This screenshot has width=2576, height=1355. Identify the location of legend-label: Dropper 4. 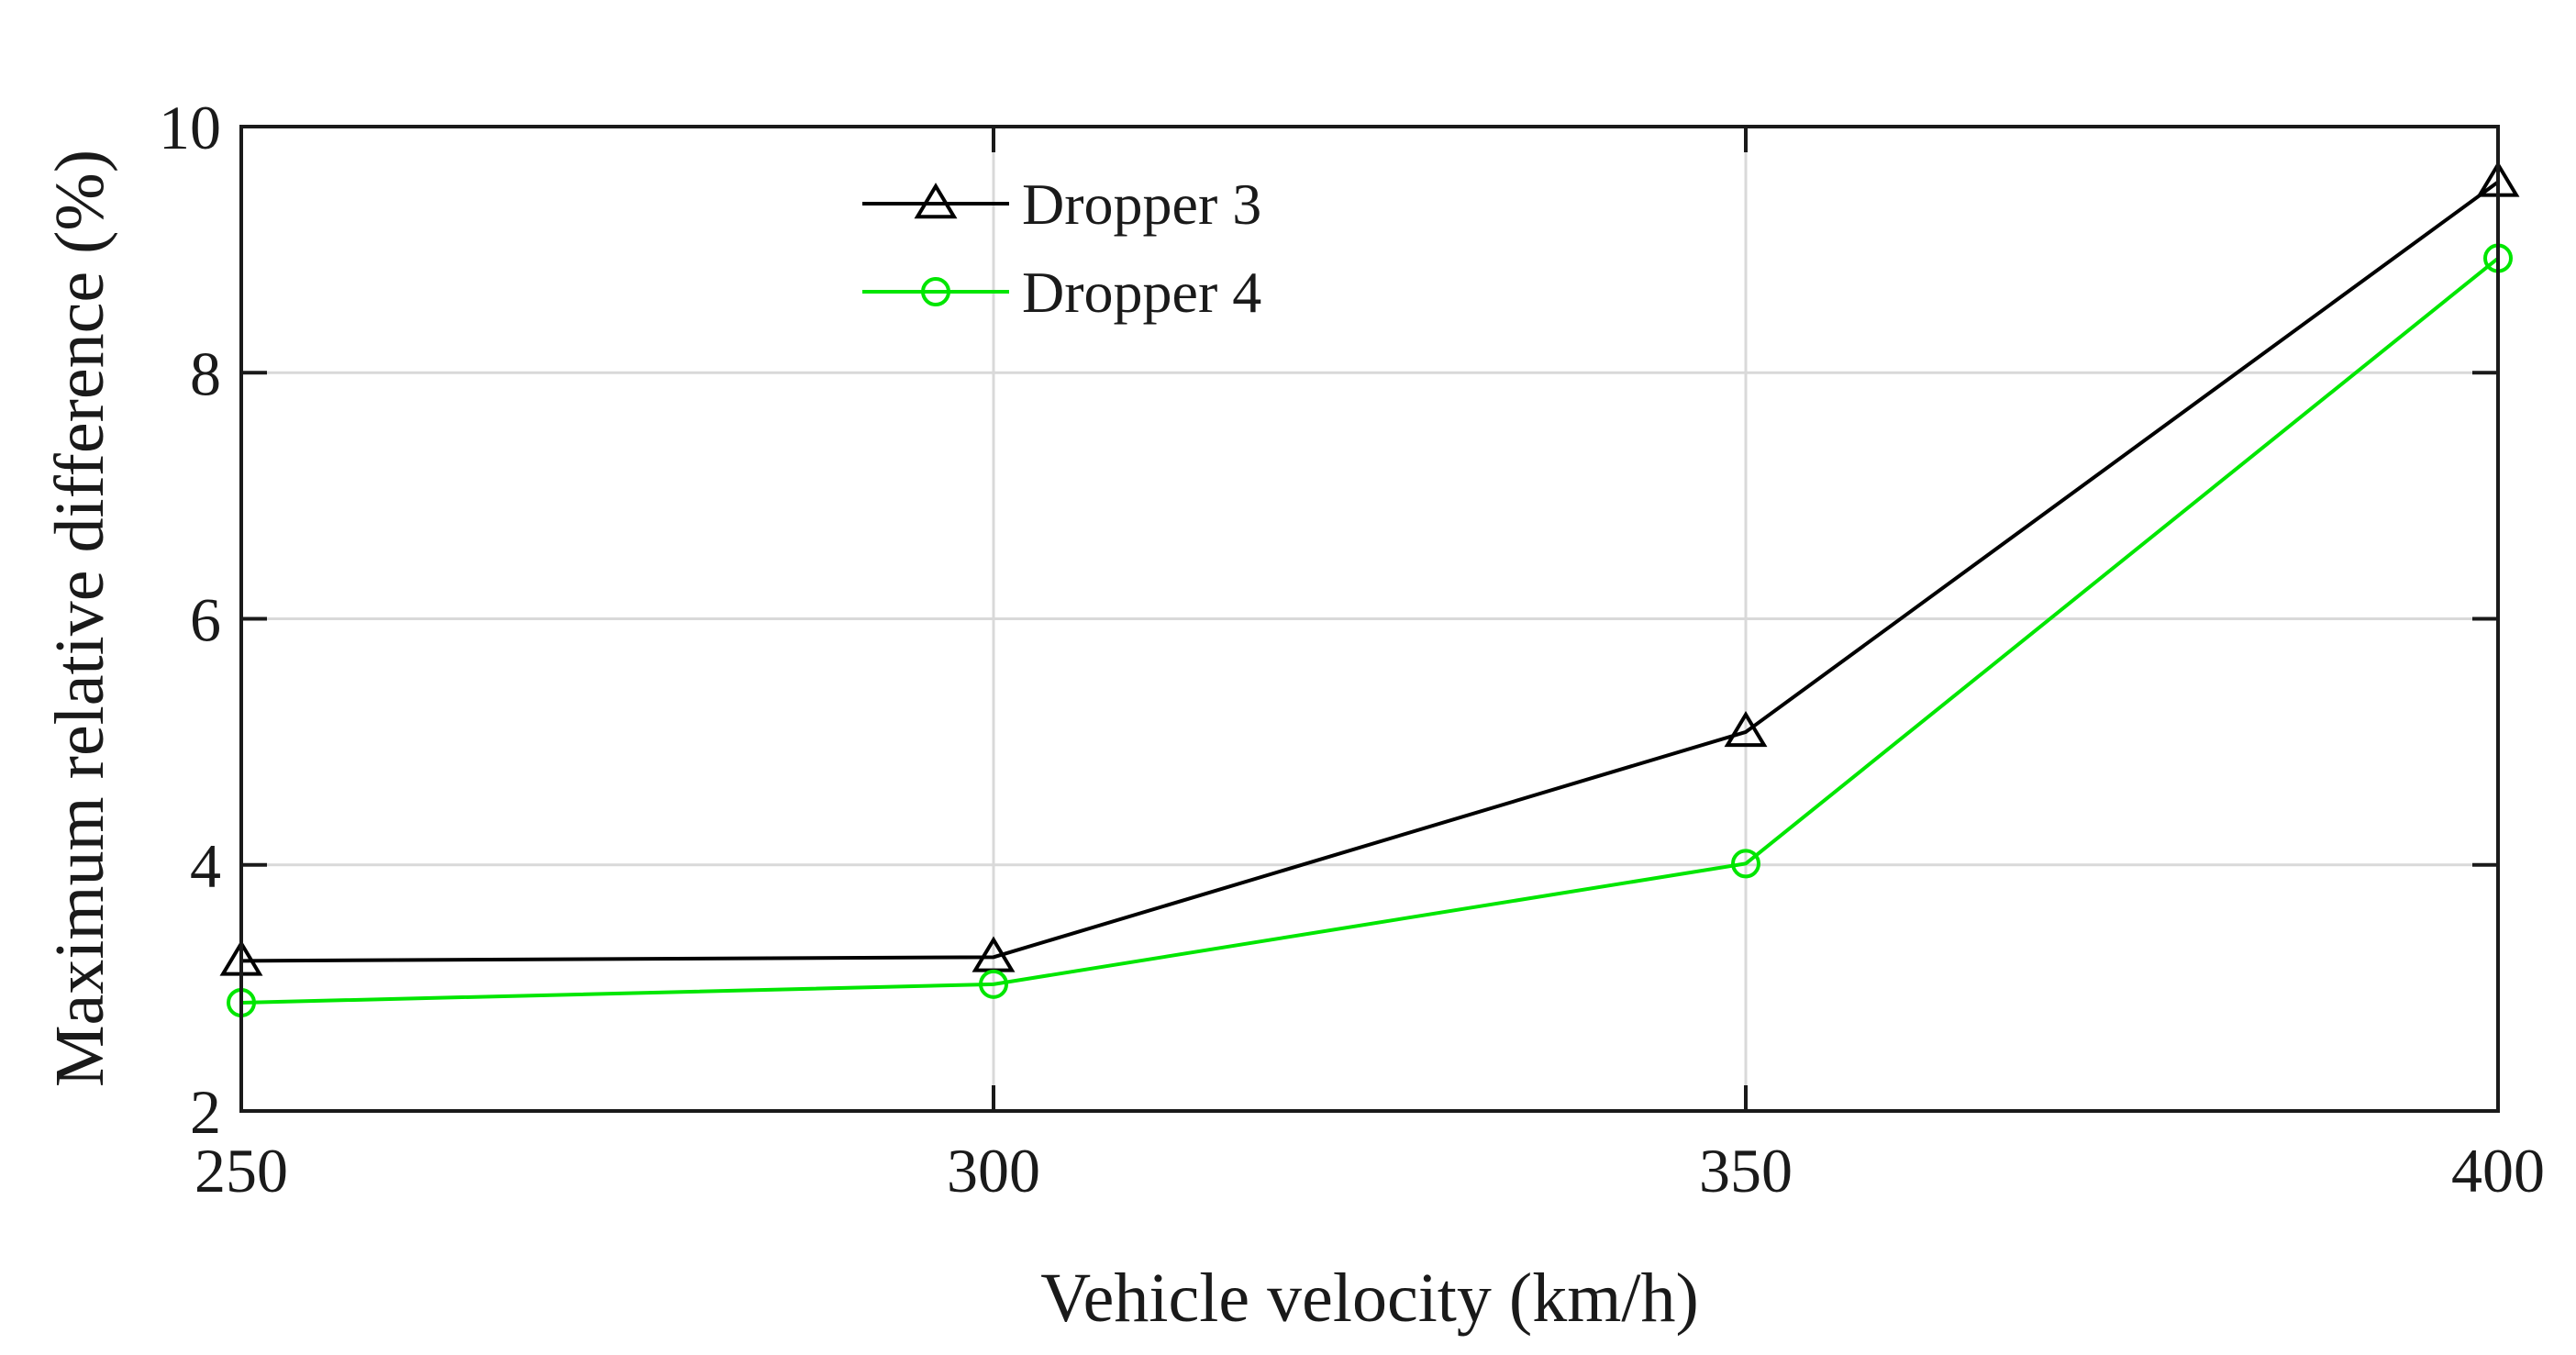
(1141, 292).